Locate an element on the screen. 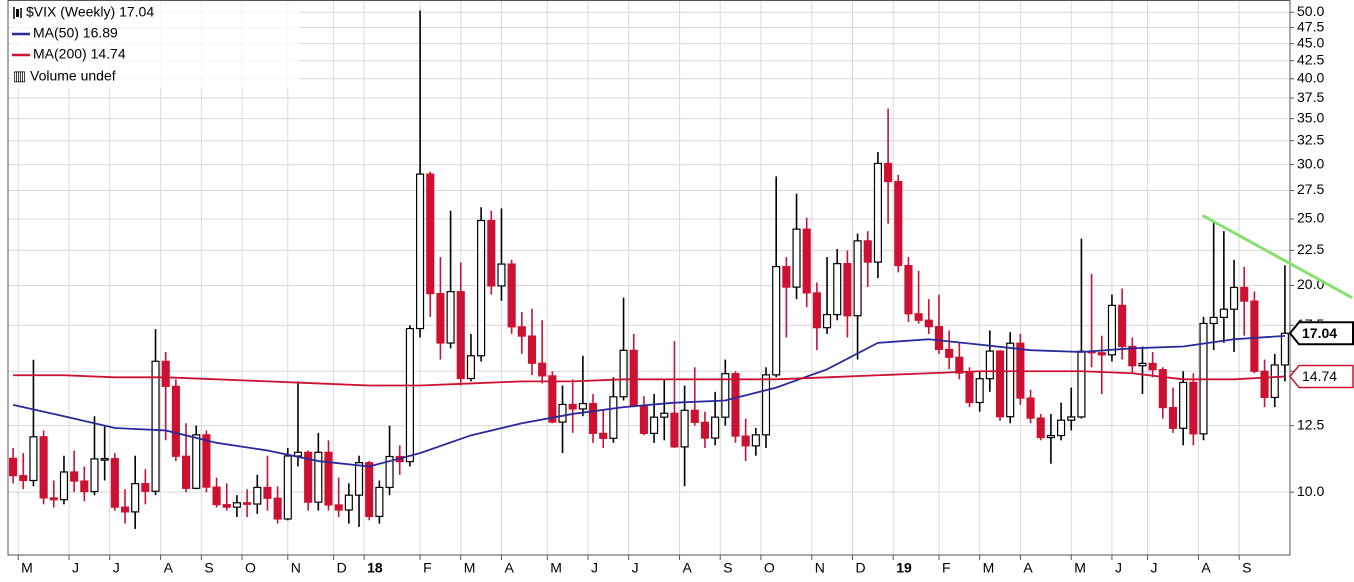  legend-title: $VIX (Weekly) 17.04 is located at coordinates (90, 12).